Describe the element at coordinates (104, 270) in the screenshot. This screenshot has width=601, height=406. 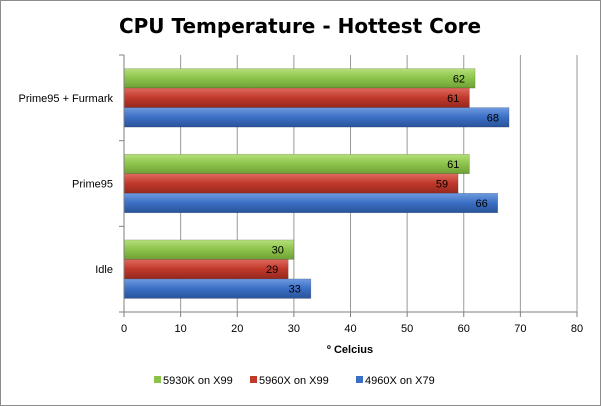
I see `category-label: Idle` at that location.